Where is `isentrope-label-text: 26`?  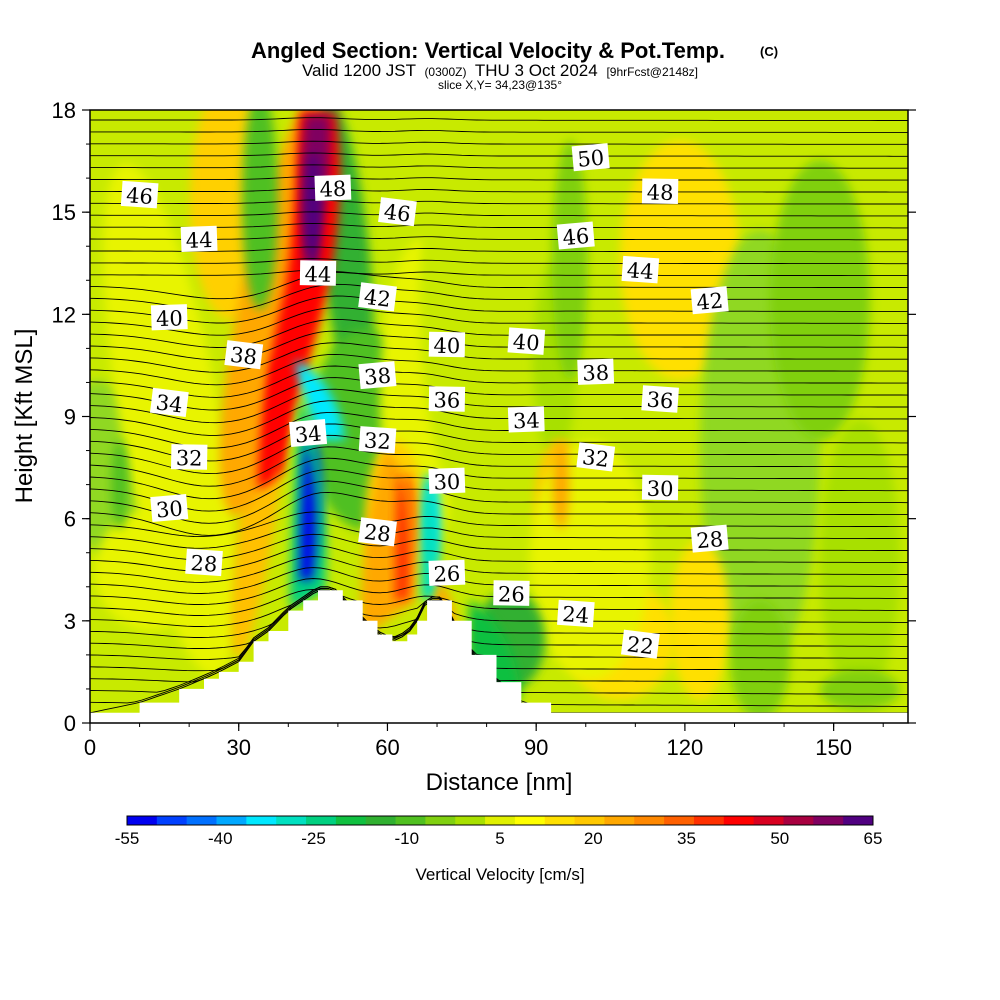 isentrope-label-text: 26 is located at coordinates (447, 574).